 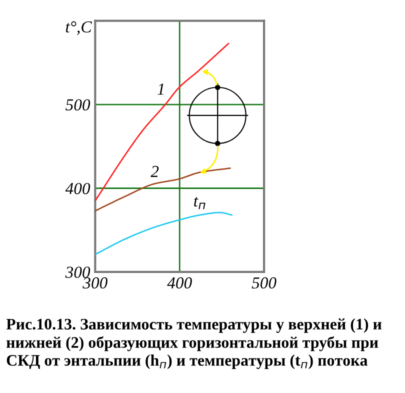 I want to click on y-axis-title: t°,C, so click(x=79, y=28).